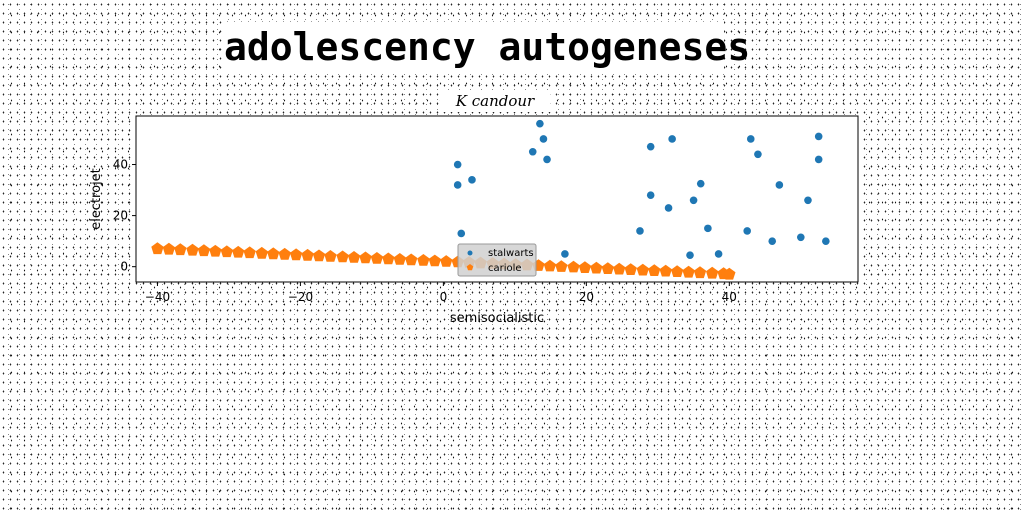  What do you see at coordinates (511, 253) in the screenshot?
I see `legend-label-stalwarts: stalwarts` at bounding box center [511, 253].